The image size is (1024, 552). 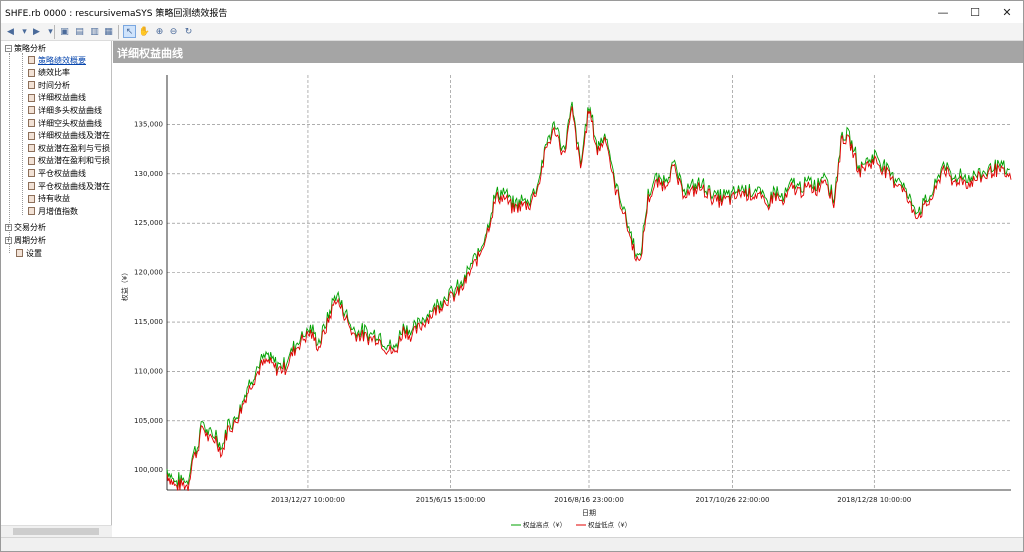 What do you see at coordinates (74, 161) in the screenshot?
I see `tree-item-label: 权益潜在盈利和亏损` at bounding box center [74, 161].